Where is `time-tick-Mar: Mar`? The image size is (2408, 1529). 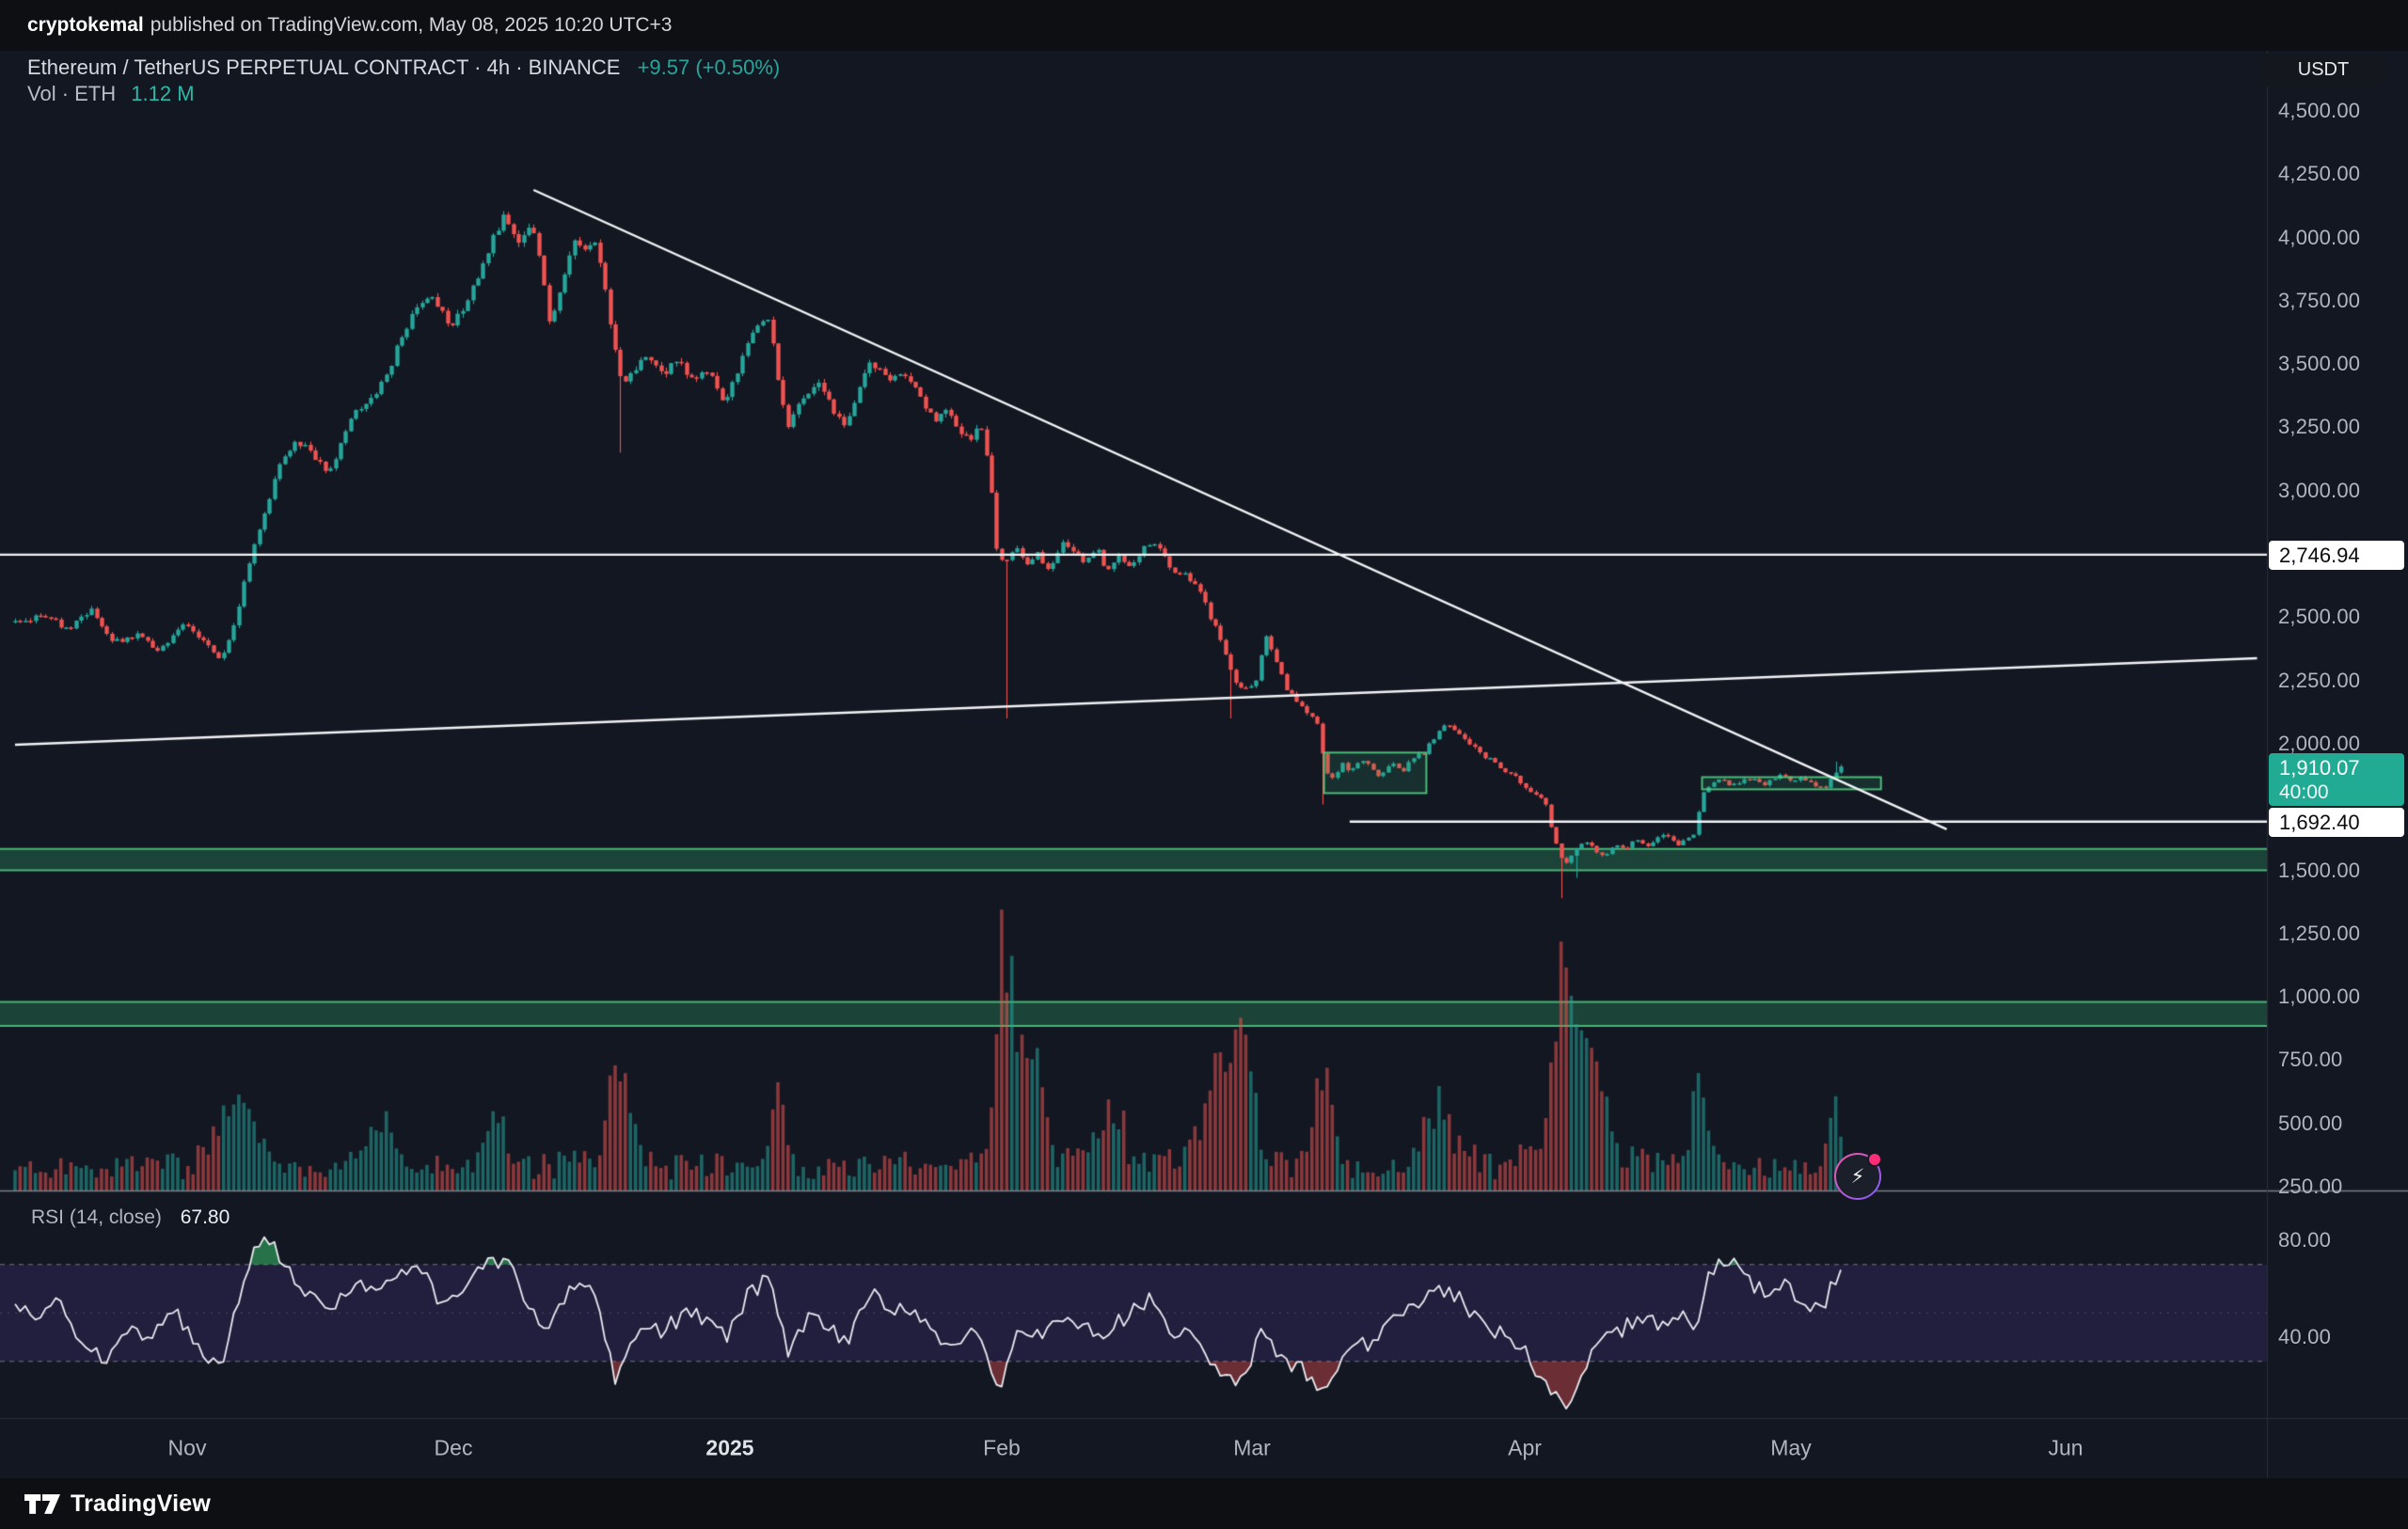
time-tick-Mar: Mar is located at coordinates (1252, 1447).